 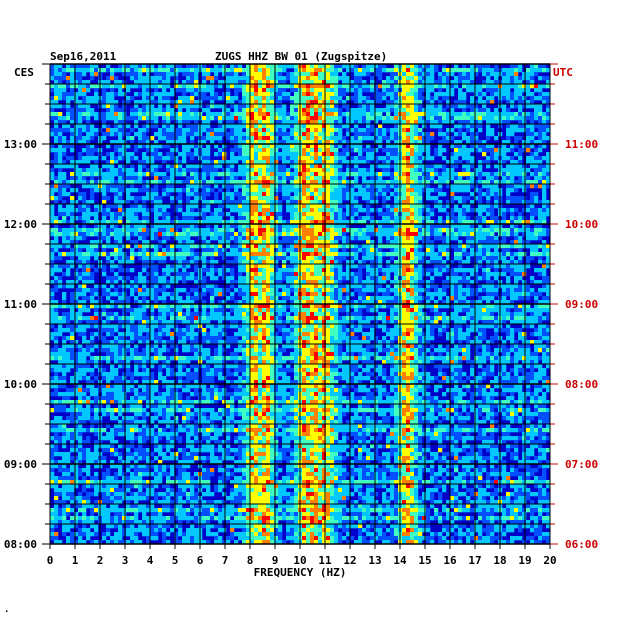 I want to click on x-tick-label: 14, so click(x=400, y=560).